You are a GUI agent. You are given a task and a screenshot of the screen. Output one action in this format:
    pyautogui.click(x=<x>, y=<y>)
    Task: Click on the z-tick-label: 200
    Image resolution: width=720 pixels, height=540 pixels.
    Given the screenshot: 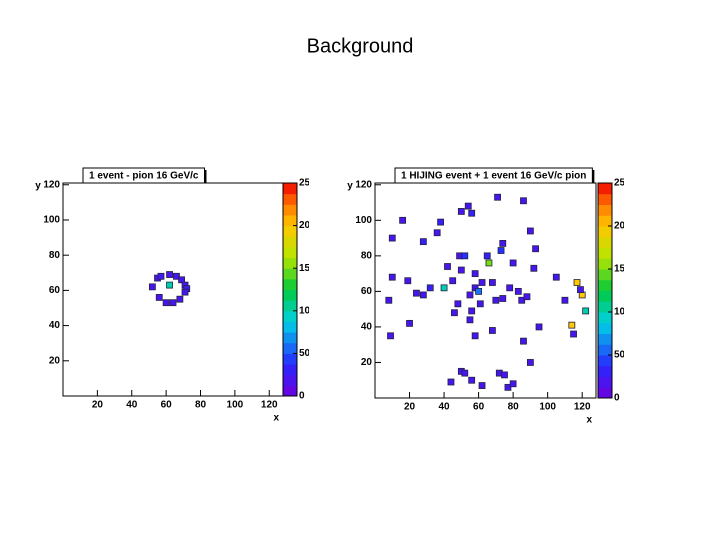 What is the action you would take?
    pyautogui.click(x=307, y=225)
    